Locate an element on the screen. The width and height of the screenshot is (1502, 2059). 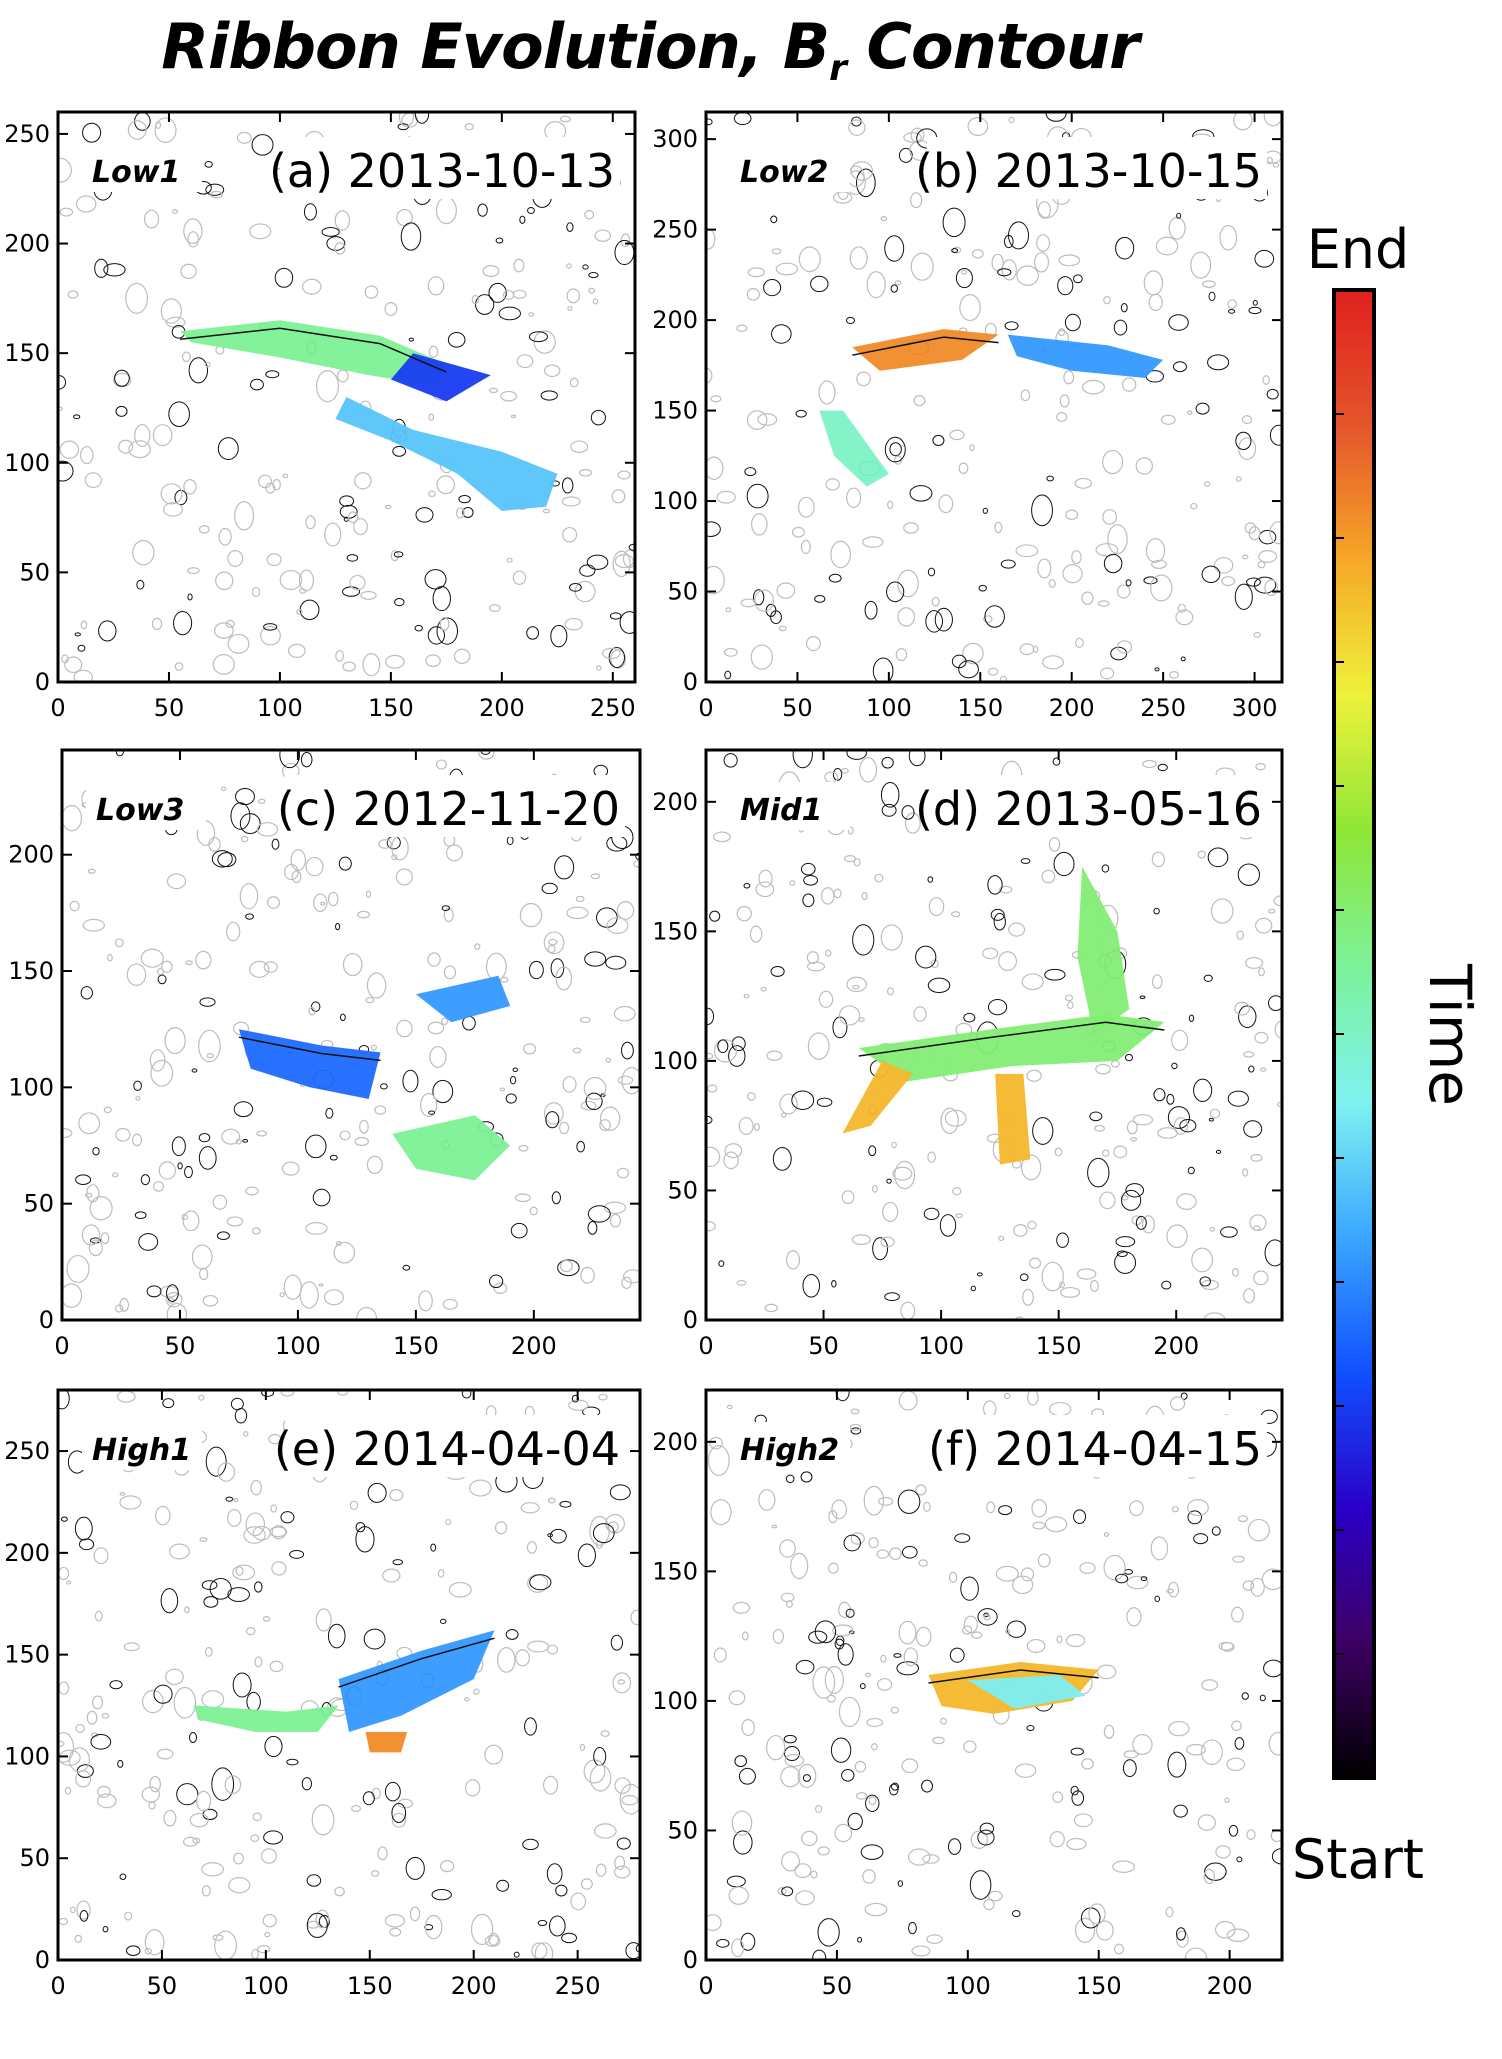
x-tick-label: 150 is located at coordinates (1059, 1346).